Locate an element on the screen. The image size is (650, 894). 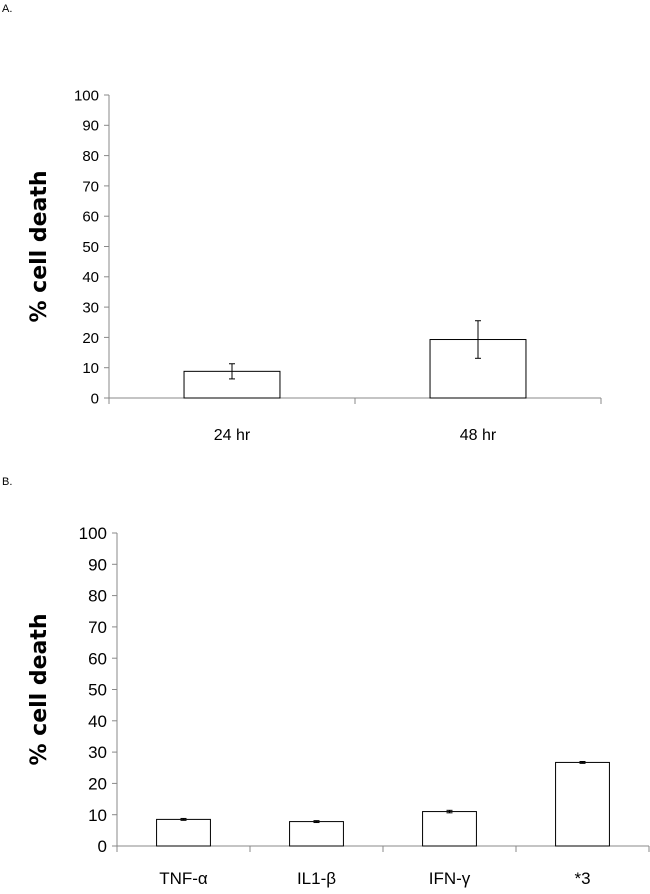
chart-a-category-label: 24 hr is located at coordinates (232, 435).